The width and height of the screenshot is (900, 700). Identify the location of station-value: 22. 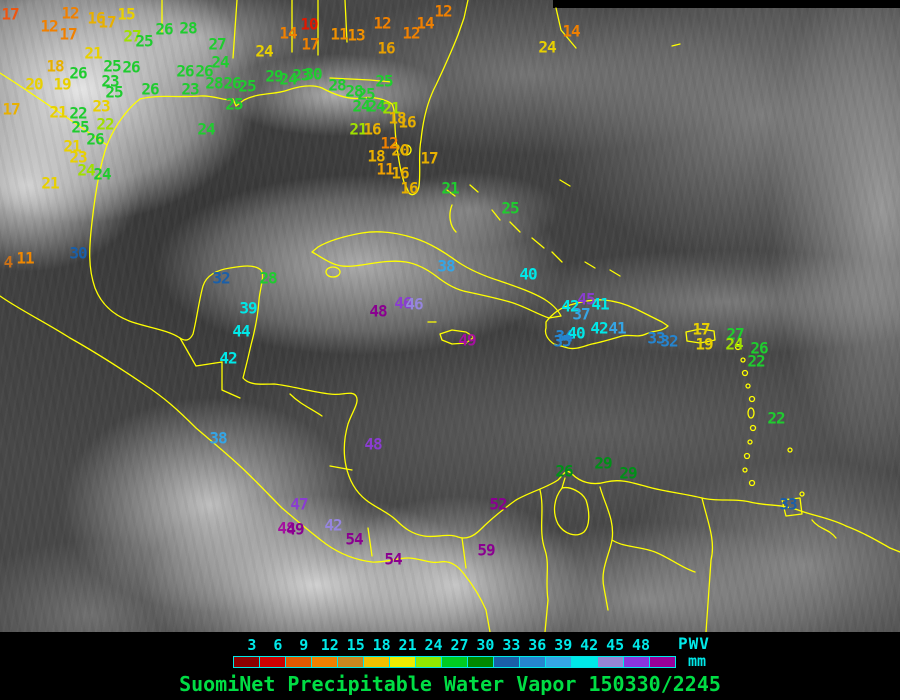
(105, 124).